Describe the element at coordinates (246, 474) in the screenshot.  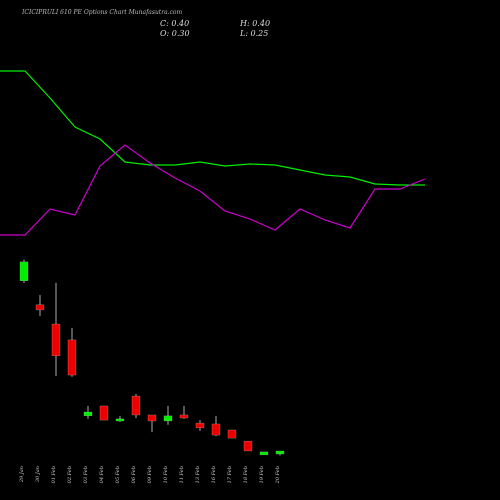
I see `x-tick-label: 18 Feb` at that location.